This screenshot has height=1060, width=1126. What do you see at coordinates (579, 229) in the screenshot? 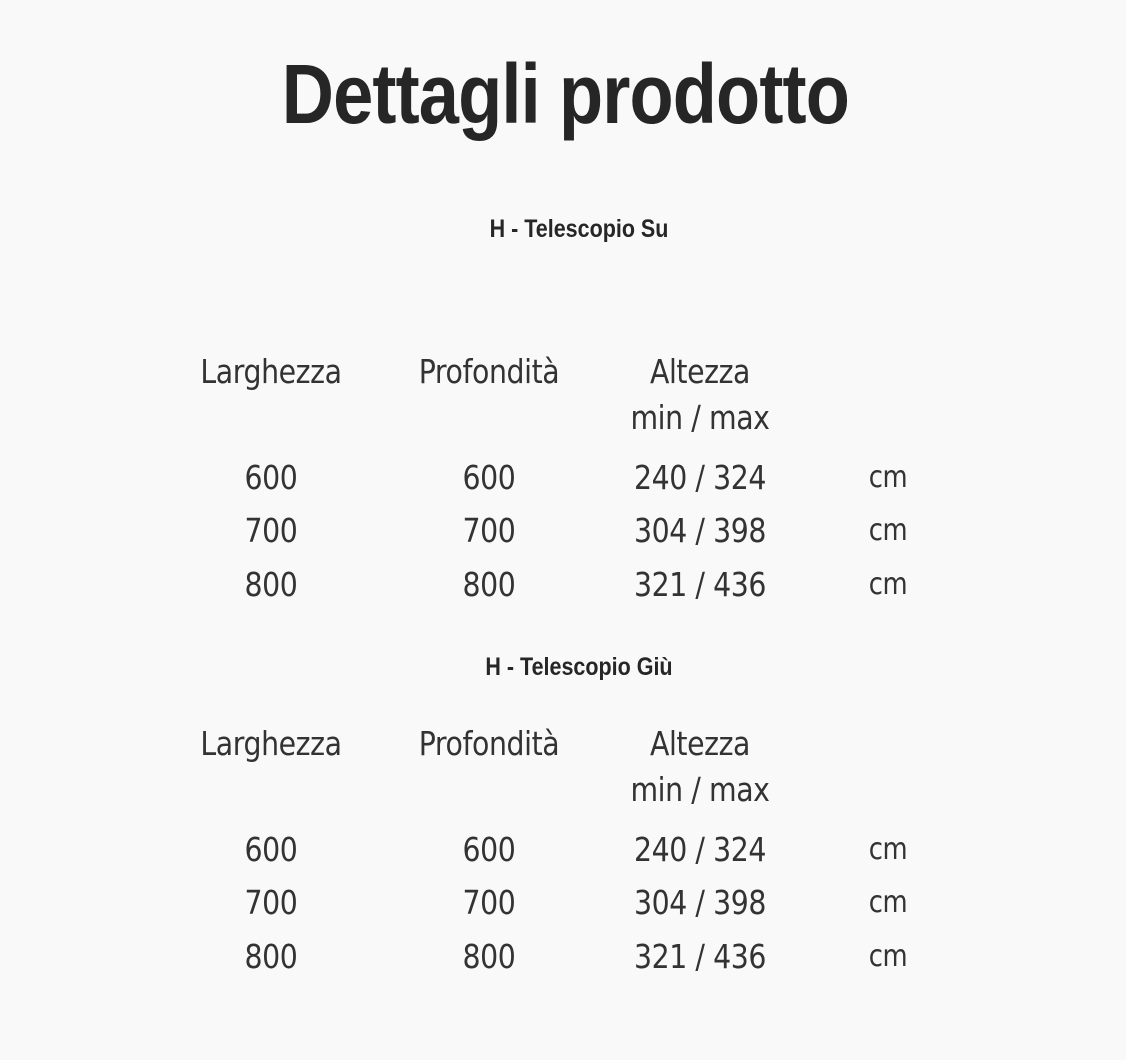
I see `section-heading: H - Telescopio Su` at bounding box center [579, 229].